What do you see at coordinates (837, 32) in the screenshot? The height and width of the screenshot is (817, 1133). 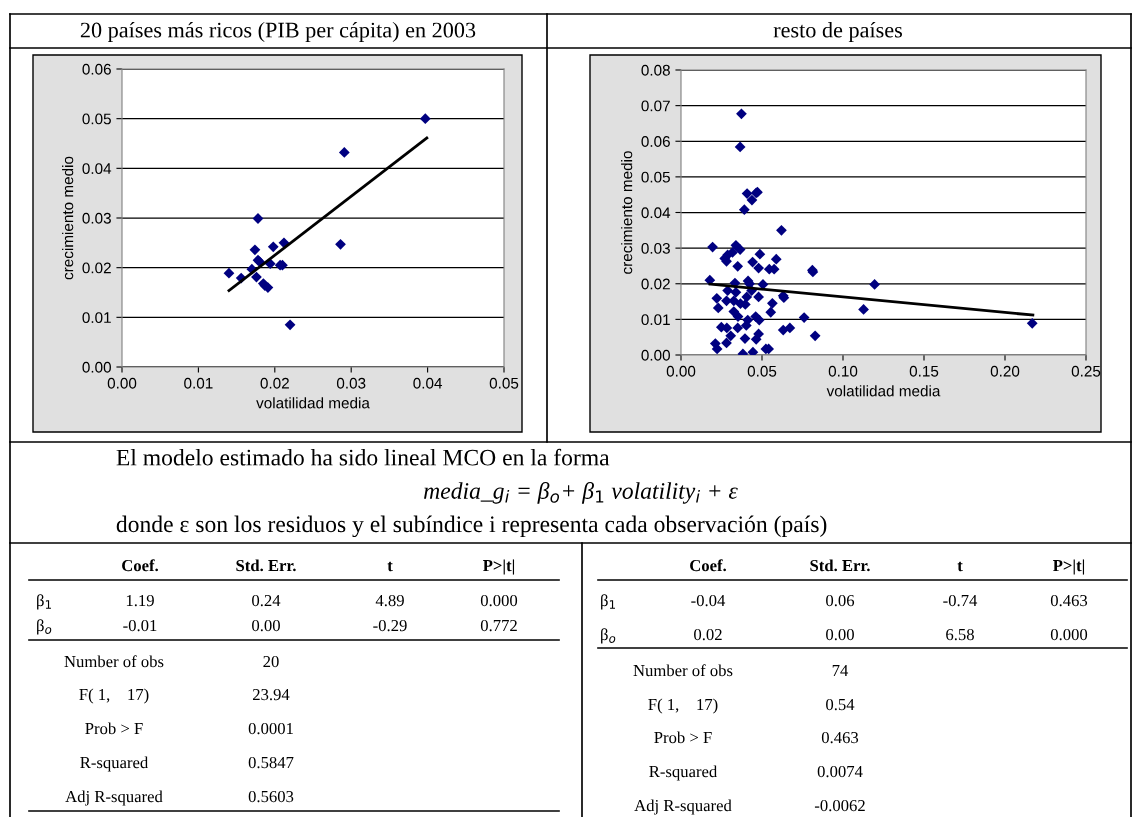 I see `chart-title: resto de países` at bounding box center [837, 32].